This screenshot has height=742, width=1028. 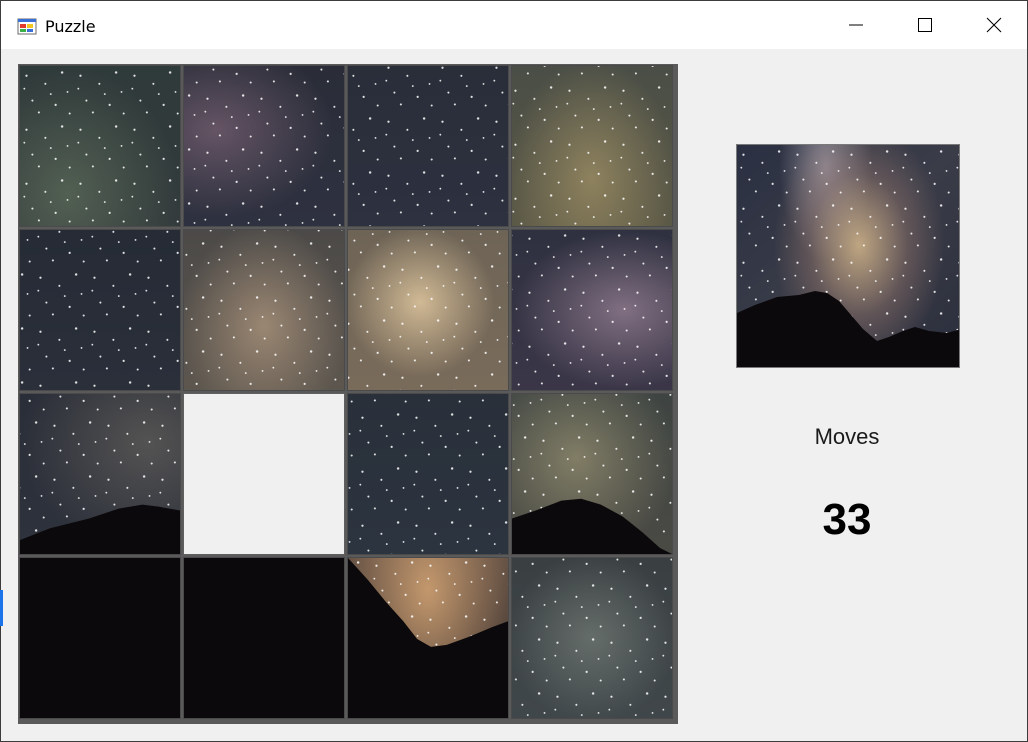 I want to click on close-button, so click(x=993, y=25).